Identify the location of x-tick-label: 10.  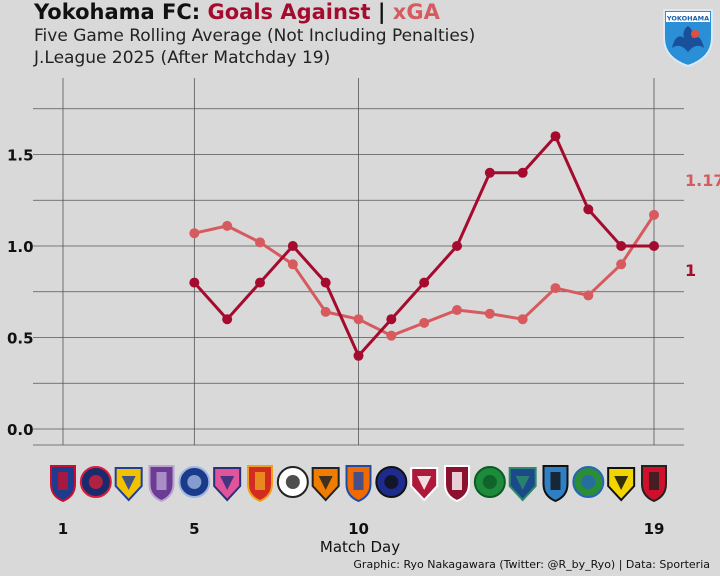
(358, 529).